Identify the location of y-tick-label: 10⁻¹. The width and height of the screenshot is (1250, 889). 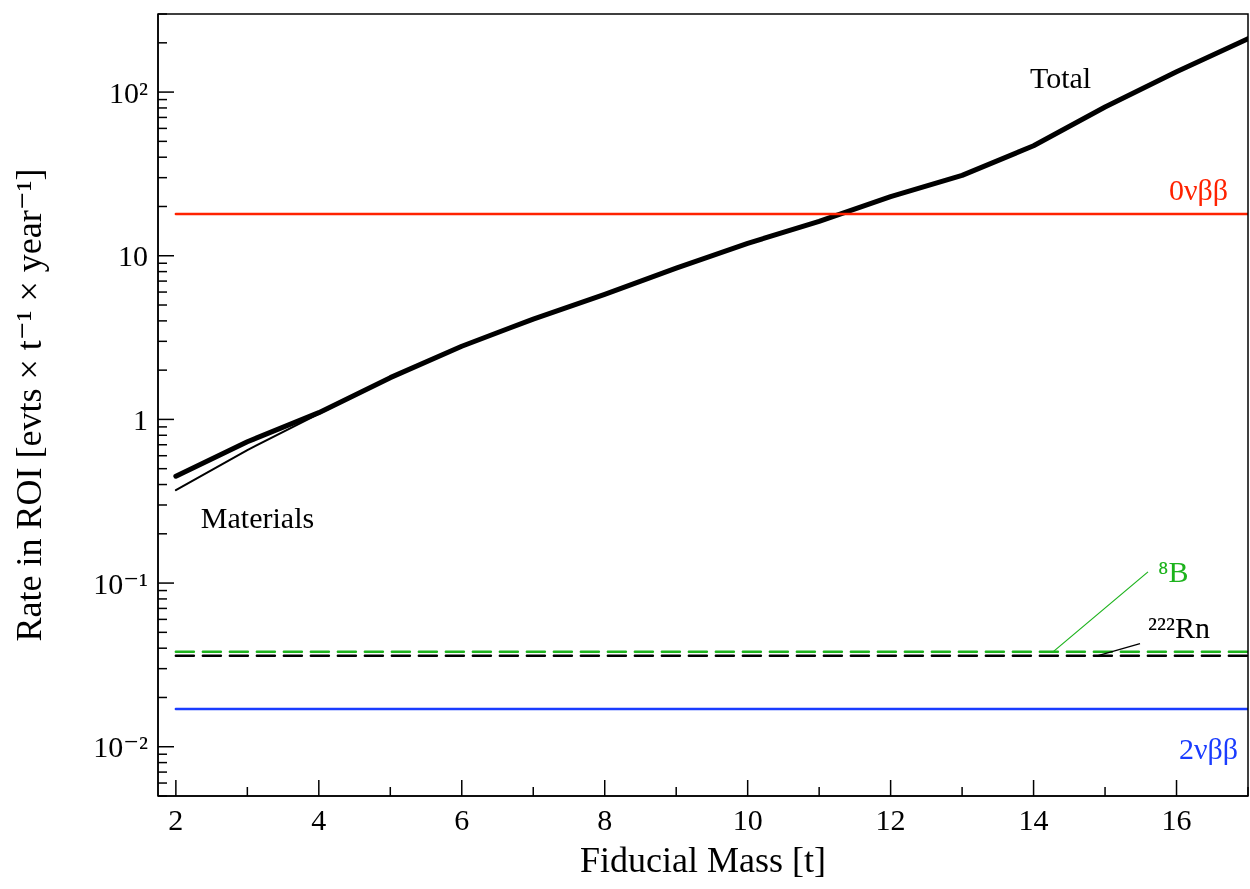
(120, 583).